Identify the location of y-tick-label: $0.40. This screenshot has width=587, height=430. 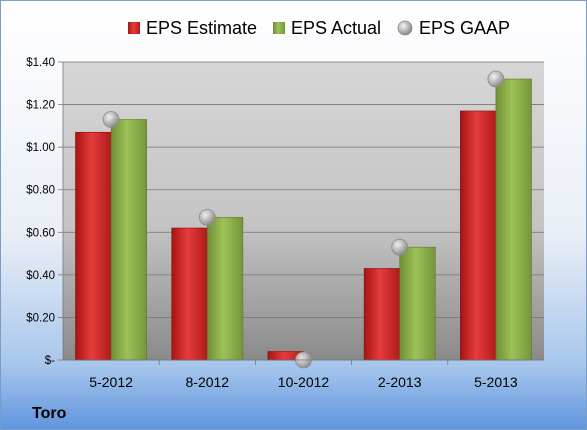
(40, 276).